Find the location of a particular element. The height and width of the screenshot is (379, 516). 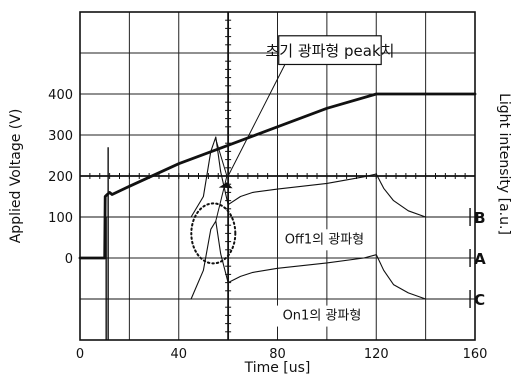

curve-marker-label: C is located at coordinates (479, 300).